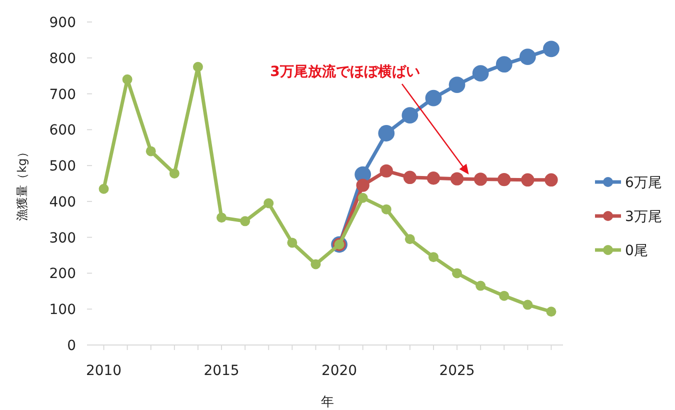 The height and width of the screenshot is (410, 675). What do you see at coordinates (62, 274) in the screenshot?
I see `y-tick-label: 200` at bounding box center [62, 274].